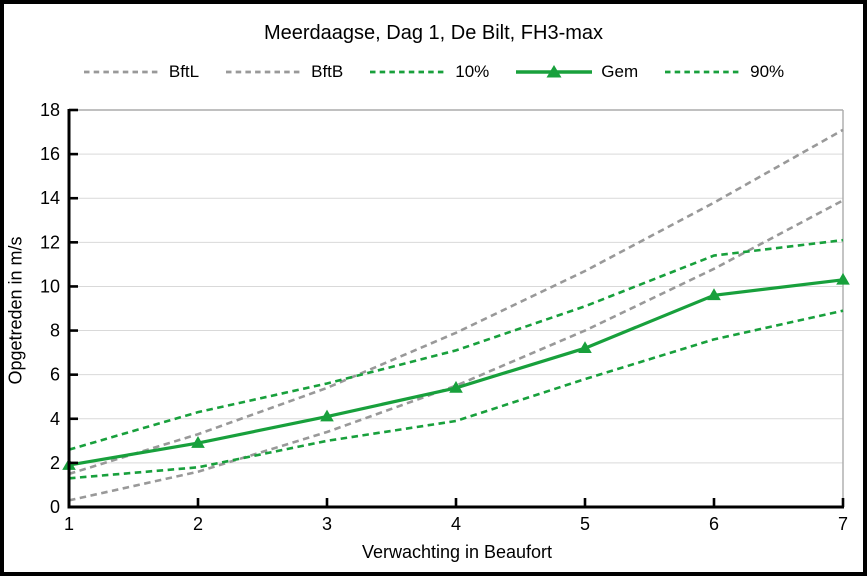 This screenshot has width=867, height=576. Describe the element at coordinates (456, 524) in the screenshot. I see `x-tick-label: 4` at that location.